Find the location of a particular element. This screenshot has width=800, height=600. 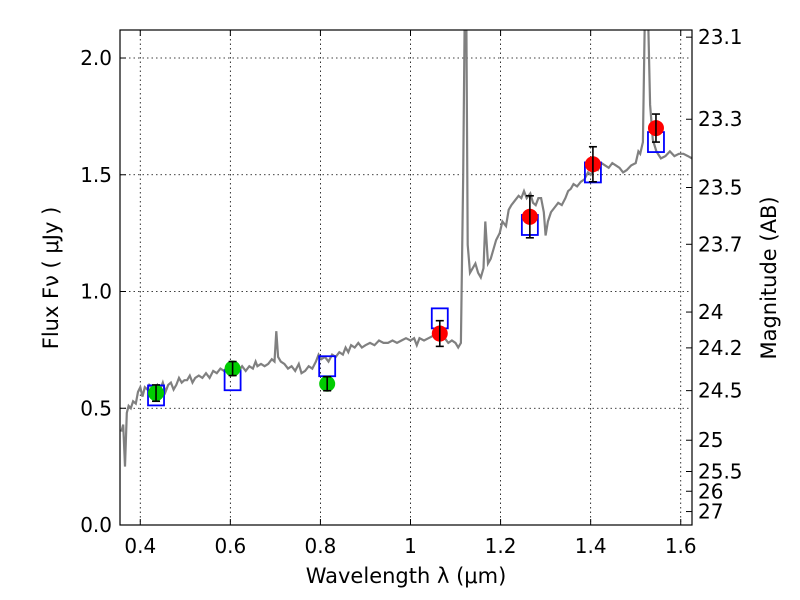

right-tick-label: 23.7 is located at coordinates (720, 244).